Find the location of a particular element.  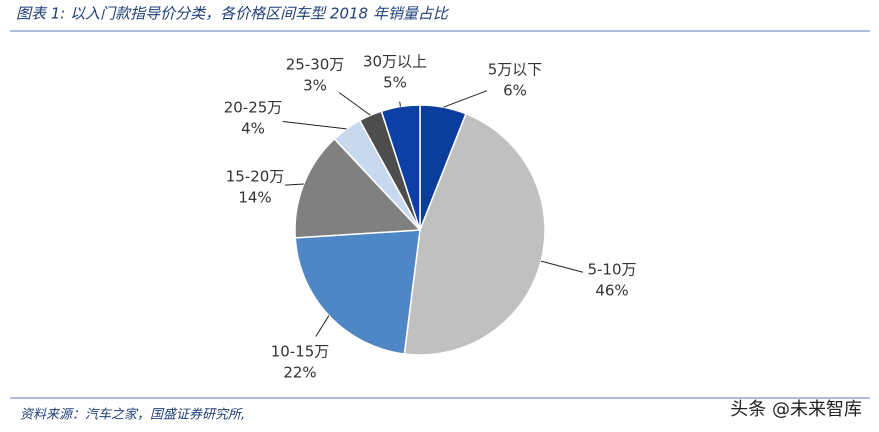

value-label: 22% is located at coordinates (299, 373).